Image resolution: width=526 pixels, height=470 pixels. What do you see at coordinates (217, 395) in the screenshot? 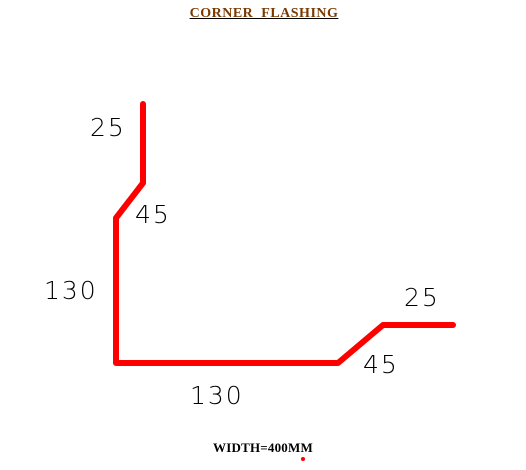
I see `dim-horizontal-leg: 130` at bounding box center [217, 395].